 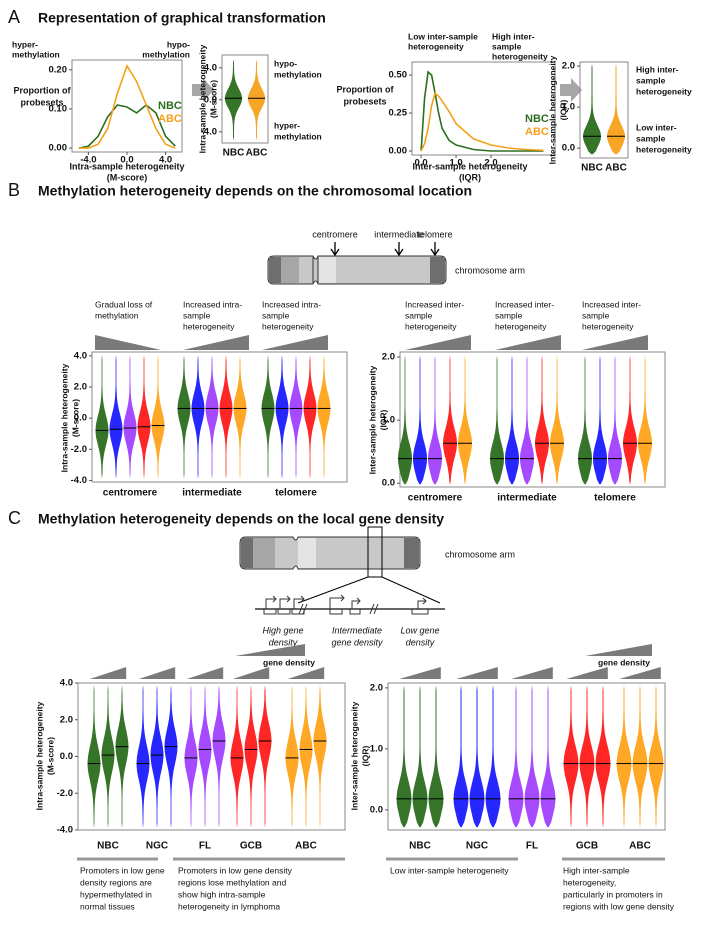 I want to click on group-label: telomere, so click(x=296, y=493).